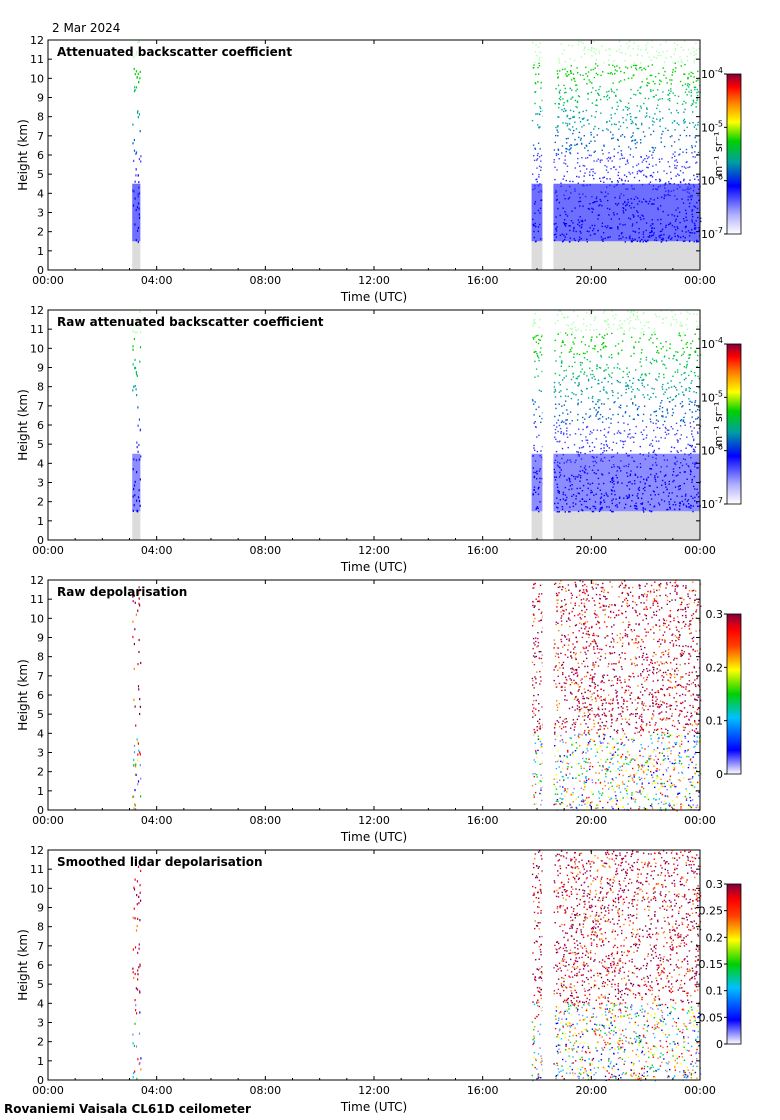 The width and height of the screenshot is (780, 1120). What do you see at coordinates (40, 270) in the screenshot?
I see `y-tick-label: 0` at bounding box center [40, 270].